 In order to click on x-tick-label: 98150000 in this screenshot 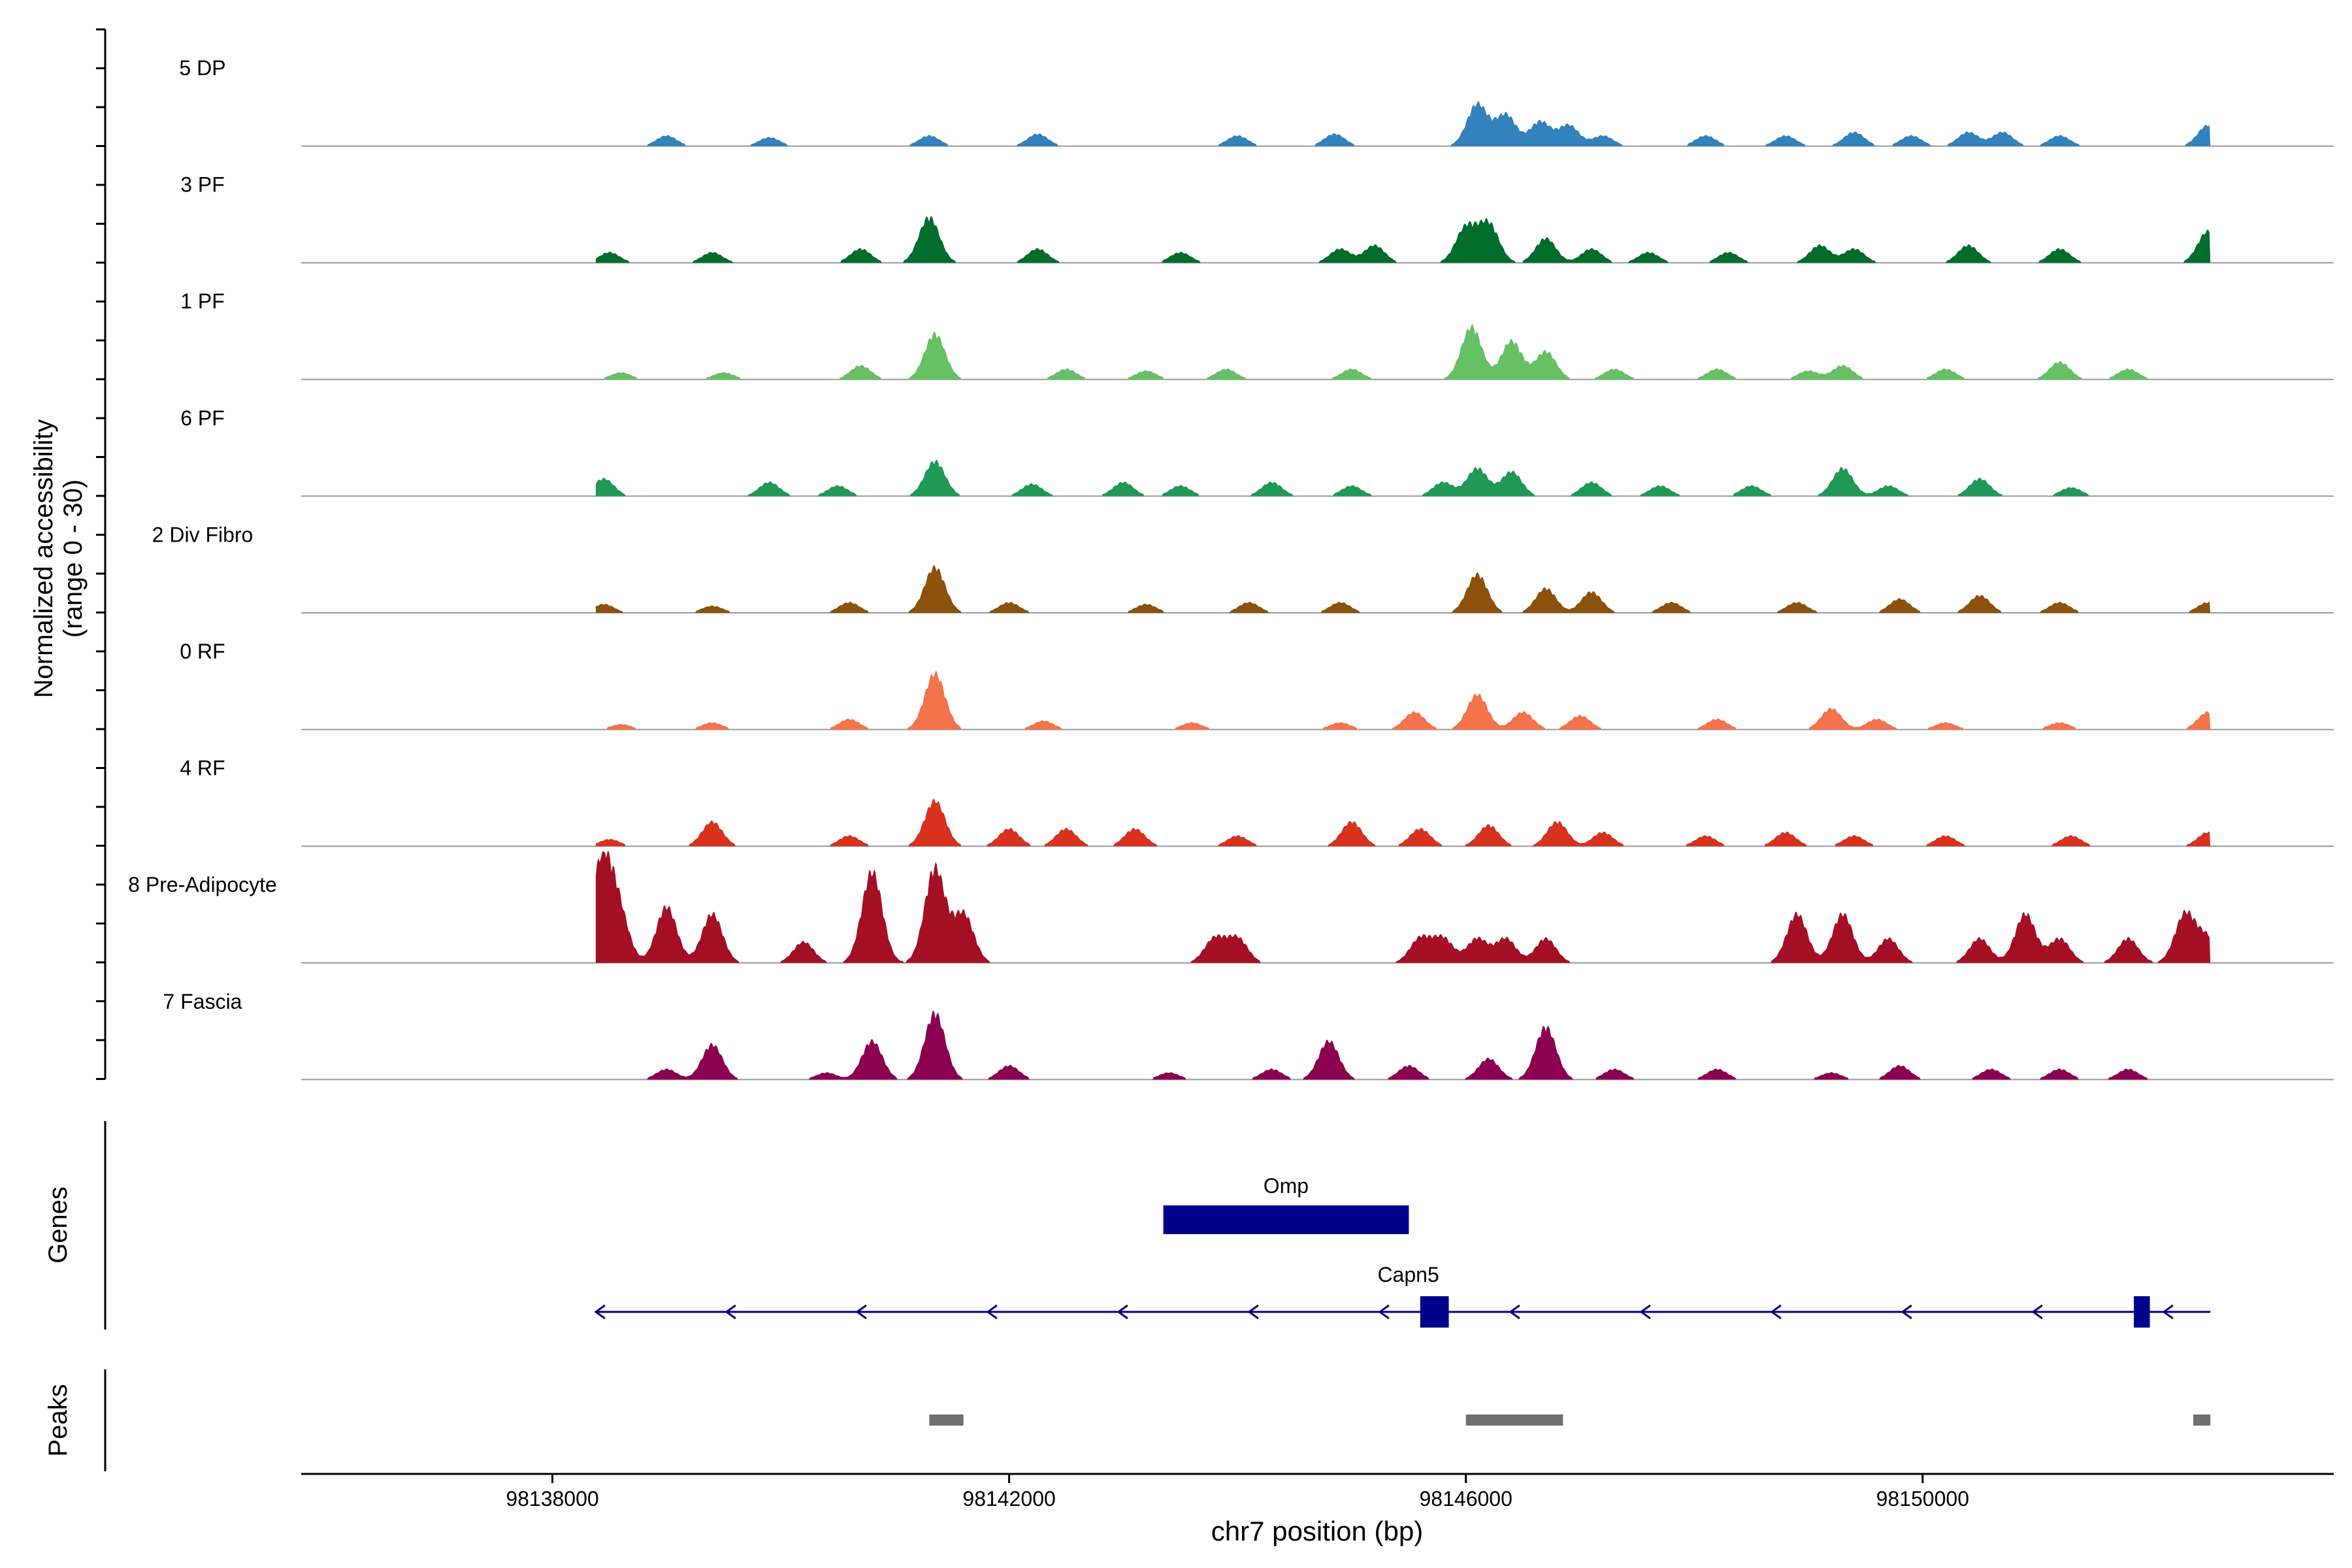, I will do `click(1922, 1499)`.